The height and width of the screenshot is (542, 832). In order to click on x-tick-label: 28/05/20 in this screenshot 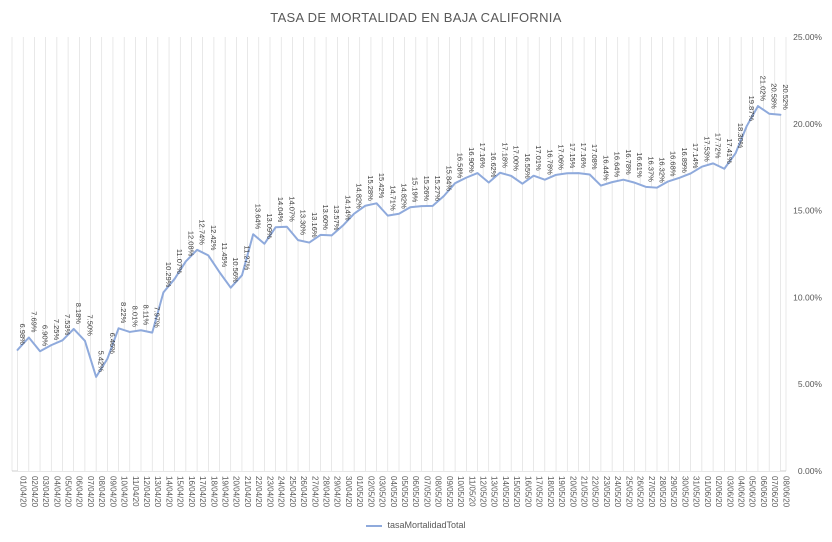, I will do `click(662, 492)`.